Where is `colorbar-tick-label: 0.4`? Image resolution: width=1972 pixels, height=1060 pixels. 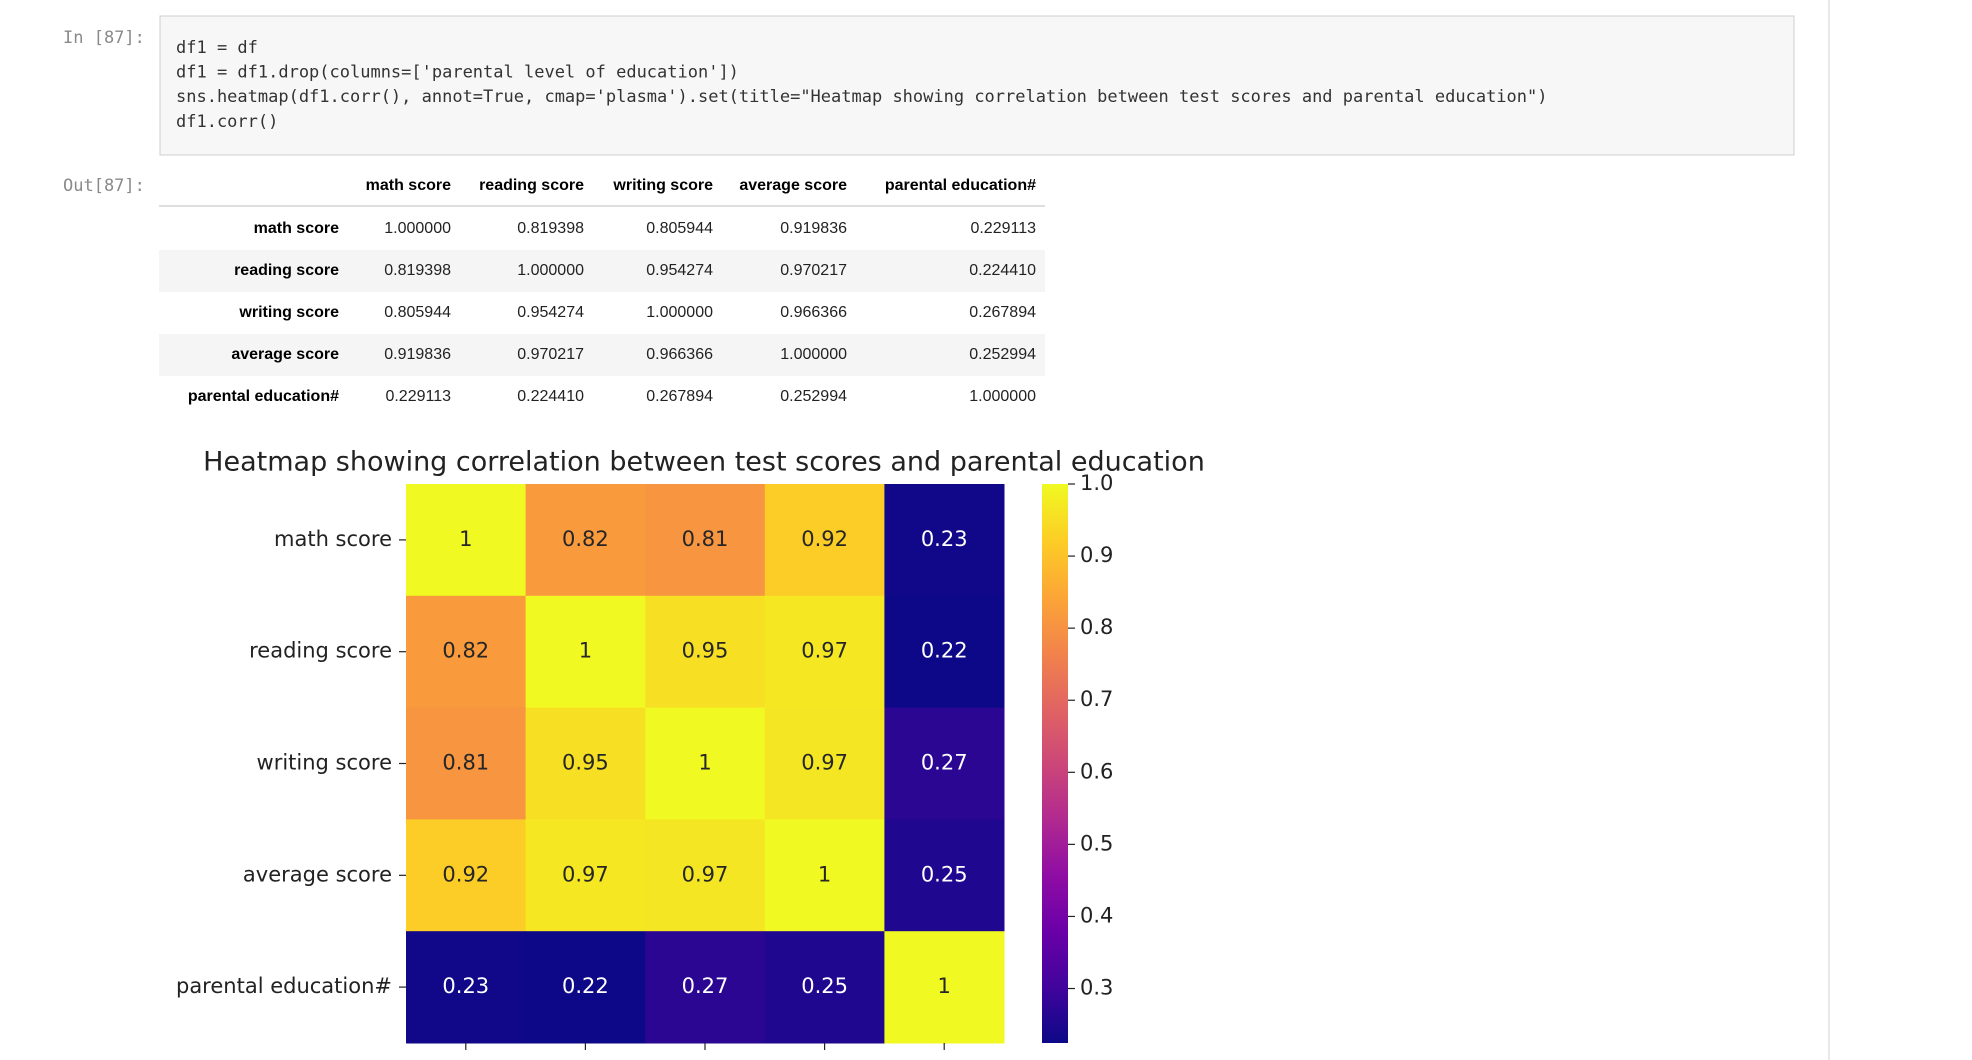
colorbar-tick-label: 0.4 is located at coordinates (1096, 915).